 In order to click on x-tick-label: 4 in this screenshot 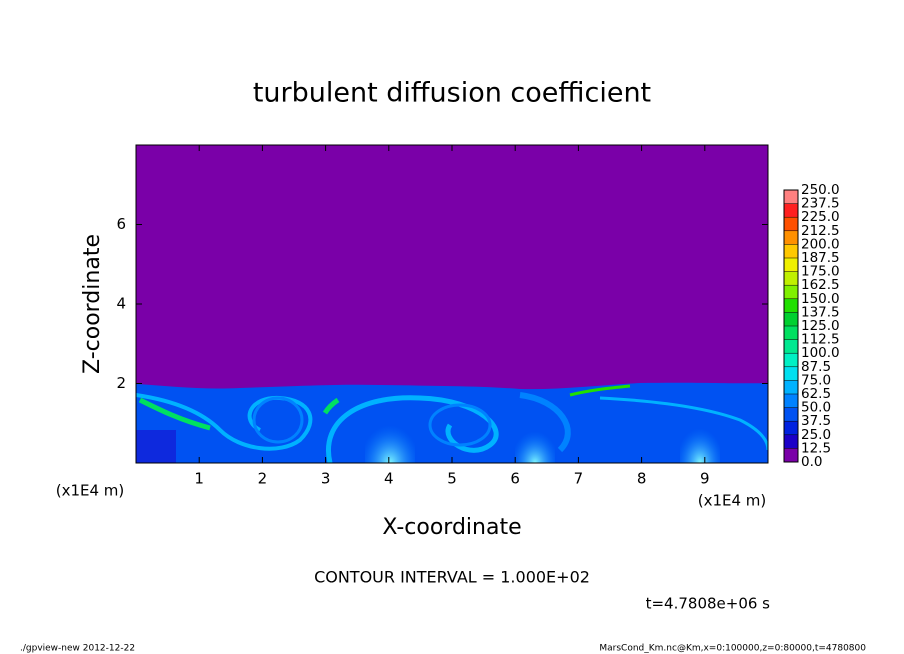, I will do `click(389, 479)`.